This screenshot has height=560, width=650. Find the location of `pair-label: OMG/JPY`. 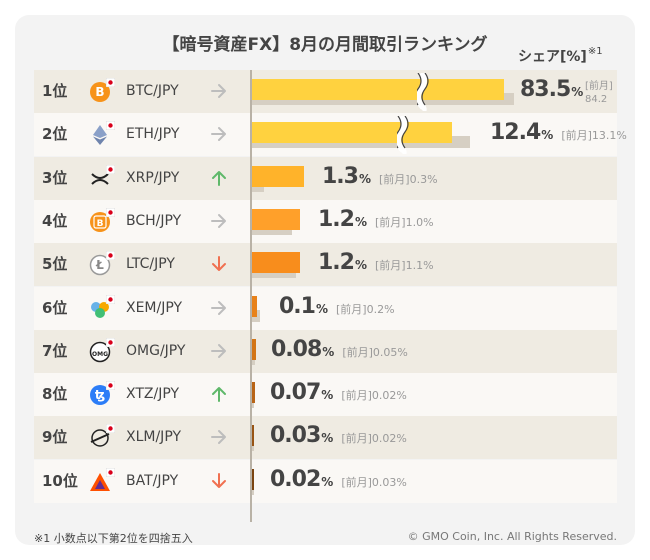

pair-label: OMG/JPY is located at coordinates (156, 350).